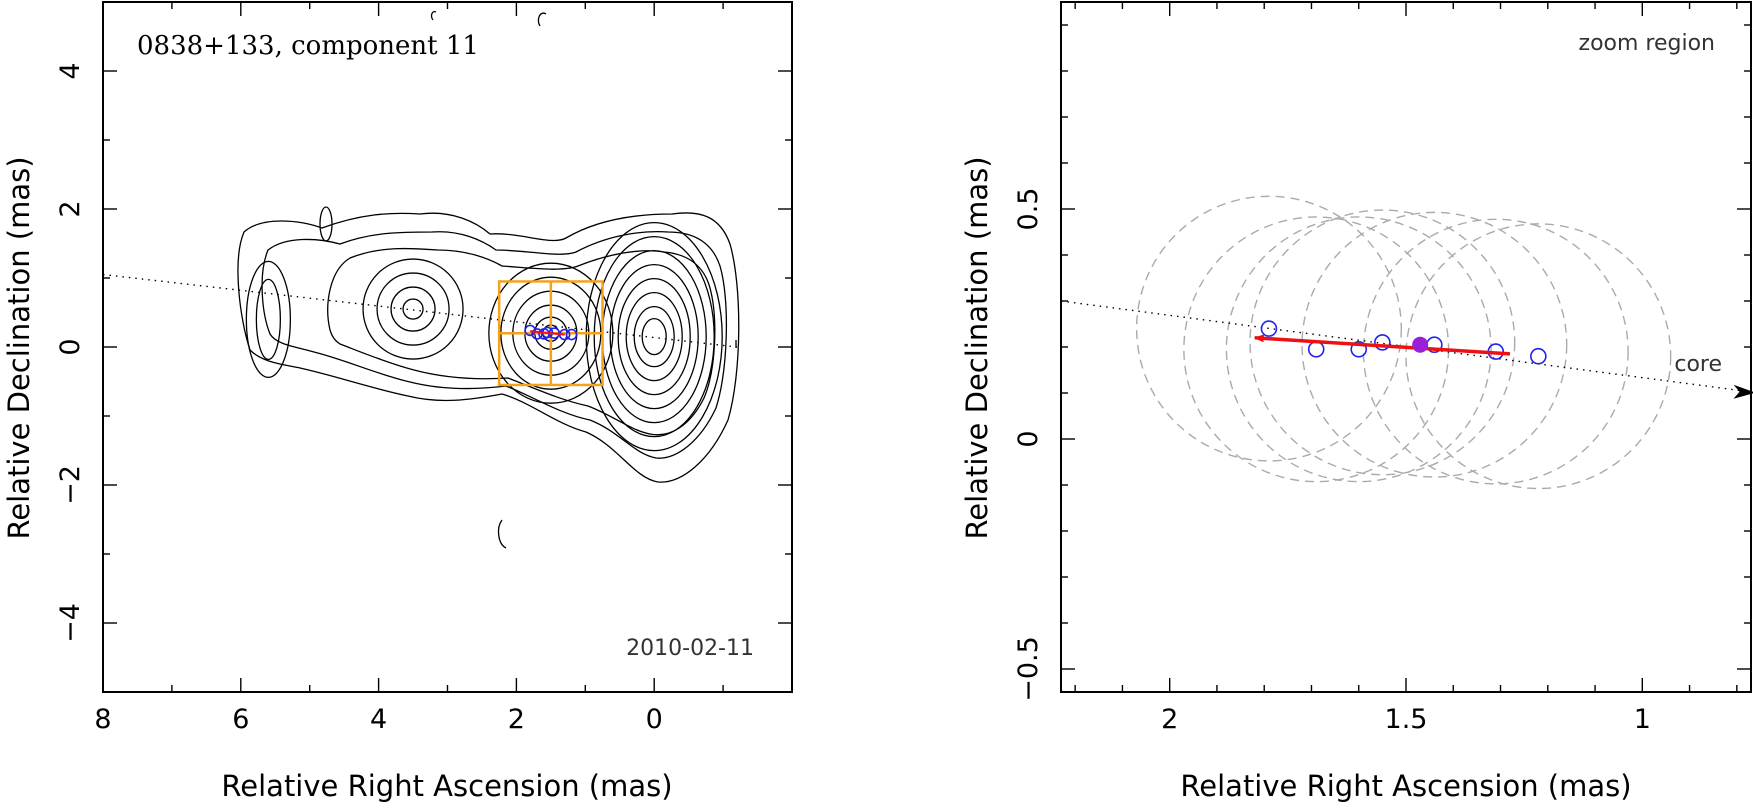 This screenshot has height=811, width=1753. What do you see at coordinates (19, 347) in the screenshot?
I see `left-y-axis-label: Relative Declination (mas)` at bounding box center [19, 347].